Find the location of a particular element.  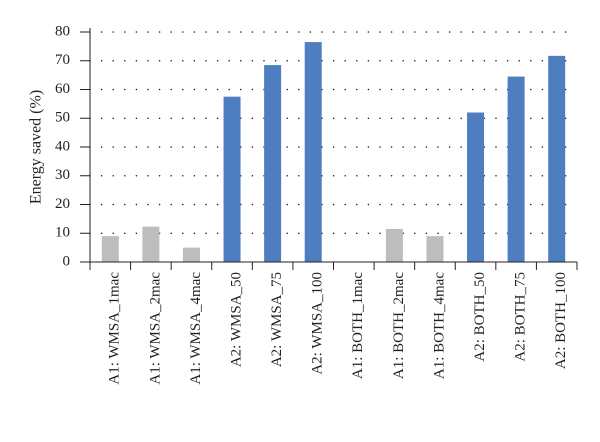

y-tick-label: 80 is located at coordinates (62, 31).